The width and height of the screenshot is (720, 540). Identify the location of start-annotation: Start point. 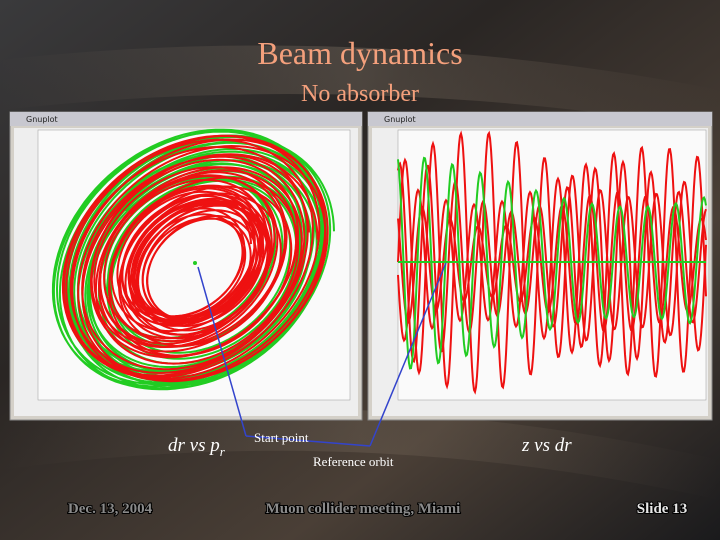
(281, 437).